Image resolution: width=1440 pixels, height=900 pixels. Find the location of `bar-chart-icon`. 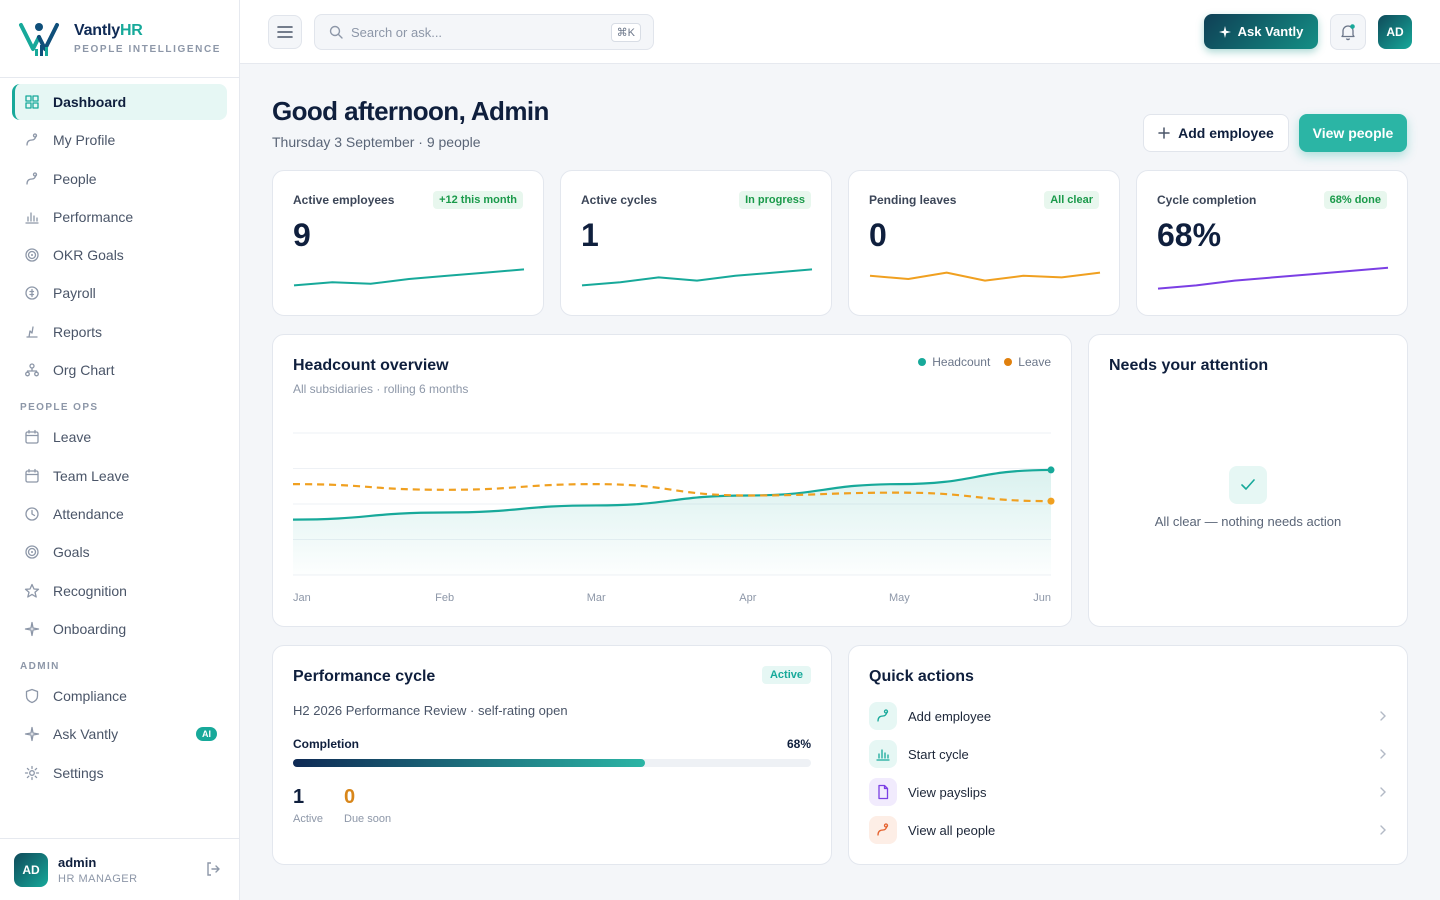

bar-chart-icon is located at coordinates (32, 217).